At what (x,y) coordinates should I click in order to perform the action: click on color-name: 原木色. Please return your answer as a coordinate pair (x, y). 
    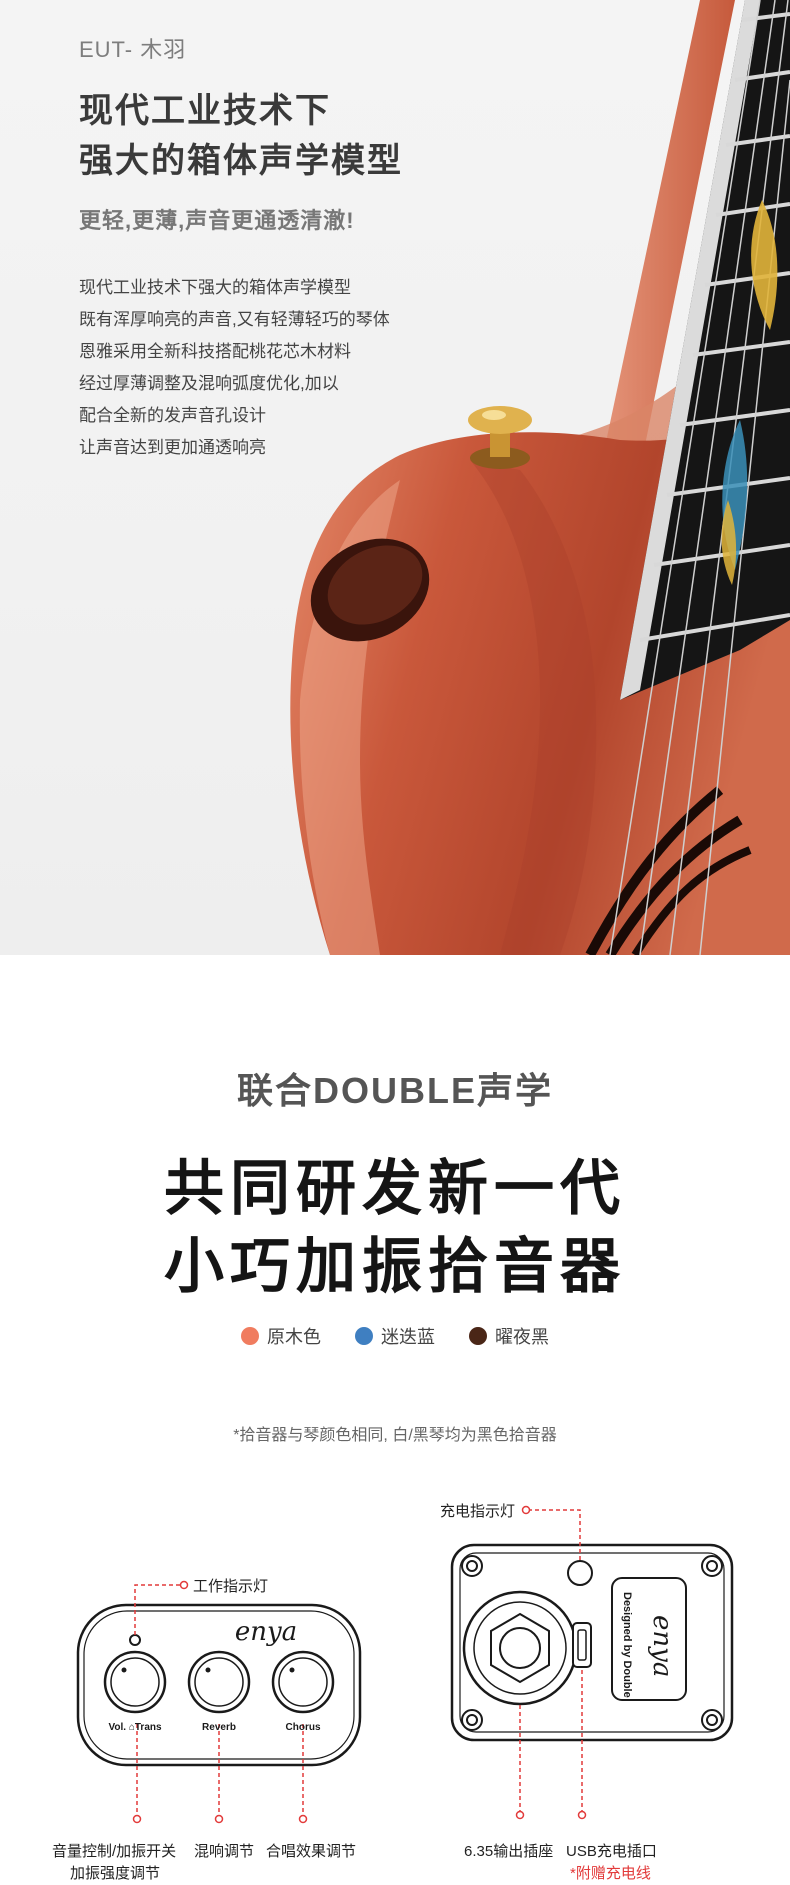
    Looking at the image, I should click on (294, 1337).